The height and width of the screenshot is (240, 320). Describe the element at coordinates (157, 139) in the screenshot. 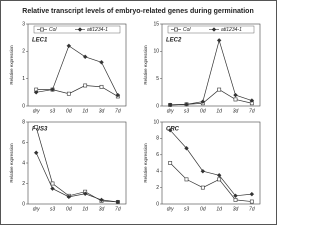

I see `y-tick-label: 8` at that location.